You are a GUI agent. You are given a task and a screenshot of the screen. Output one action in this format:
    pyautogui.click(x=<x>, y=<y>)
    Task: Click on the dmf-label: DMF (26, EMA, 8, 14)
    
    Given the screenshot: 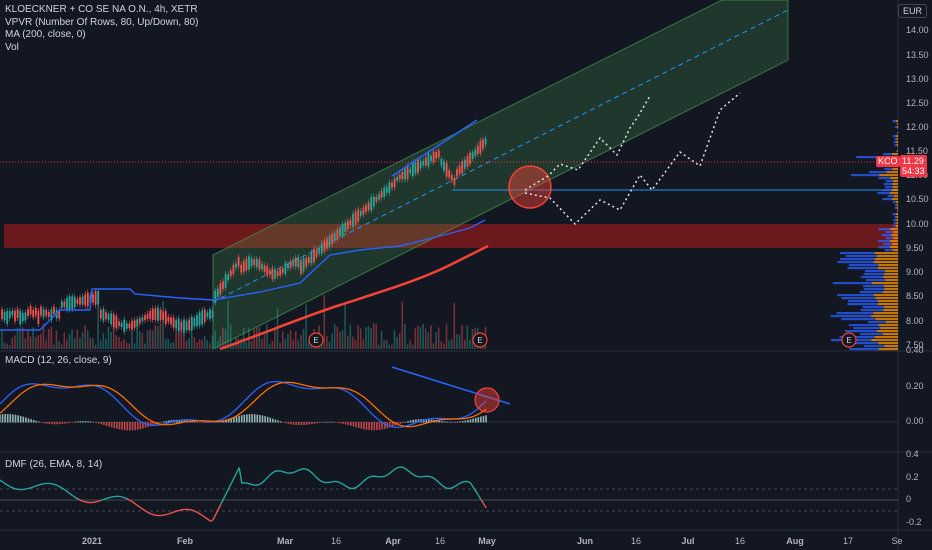 What is the action you would take?
    pyautogui.click(x=54, y=464)
    